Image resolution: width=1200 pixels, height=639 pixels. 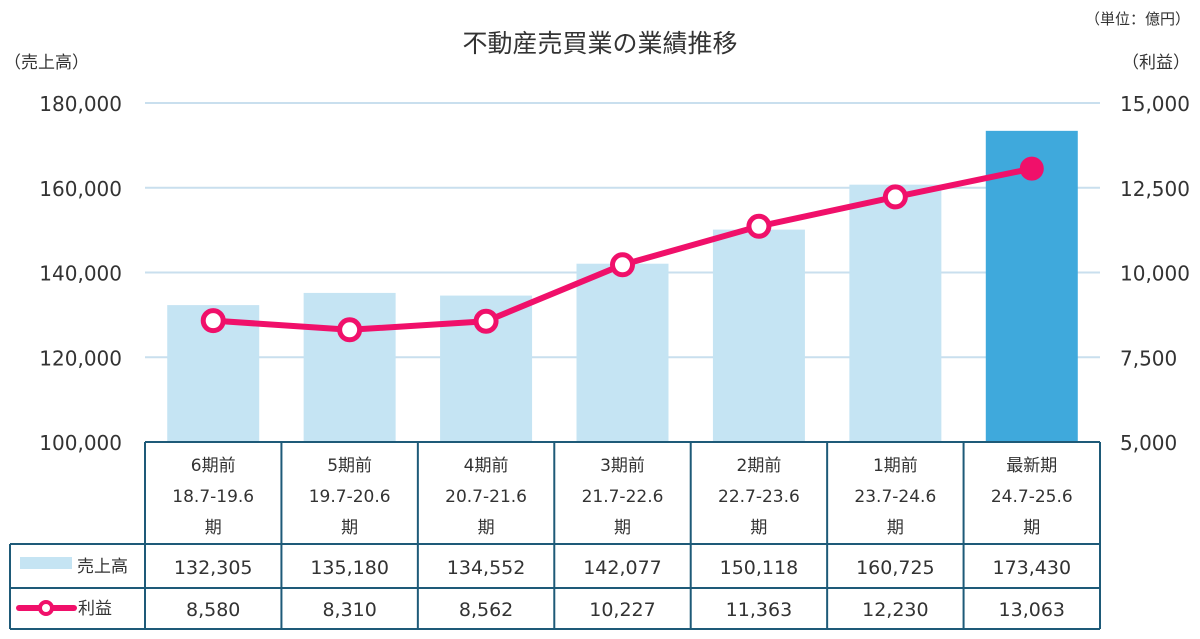 What do you see at coordinates (895, 610) in the screenshot?
I see `profit-value: 12,230` at bounding box center [895, 610].